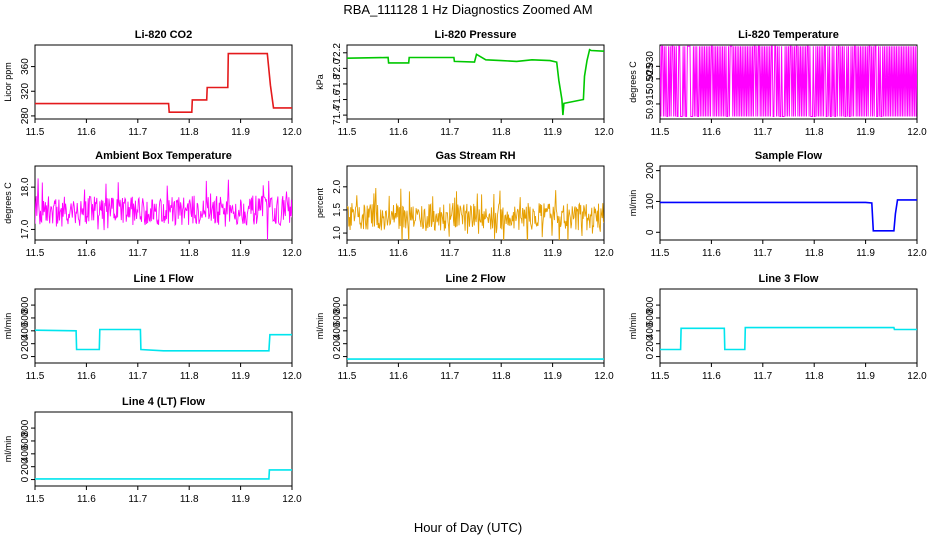 This screenshot has height=540, width=936. Describe the element at coordinates (320, 82) in the screenshot. I see `y-axis-label: kPa` at that location.